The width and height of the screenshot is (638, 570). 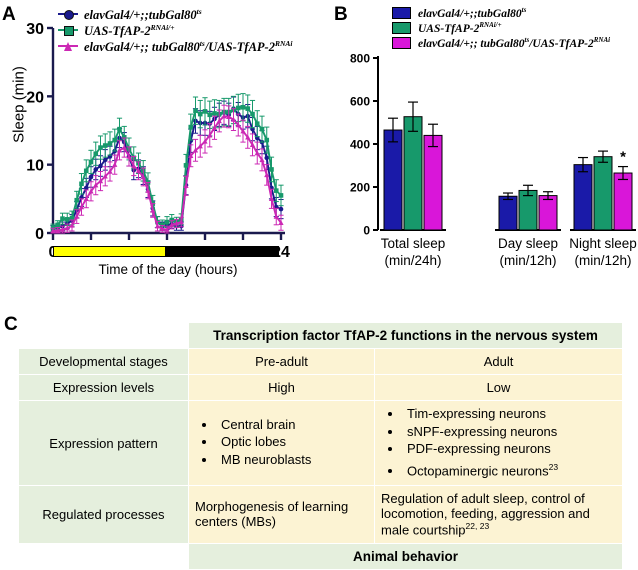 I want to click on dark-phase-bar, so click(x=222, y=251).